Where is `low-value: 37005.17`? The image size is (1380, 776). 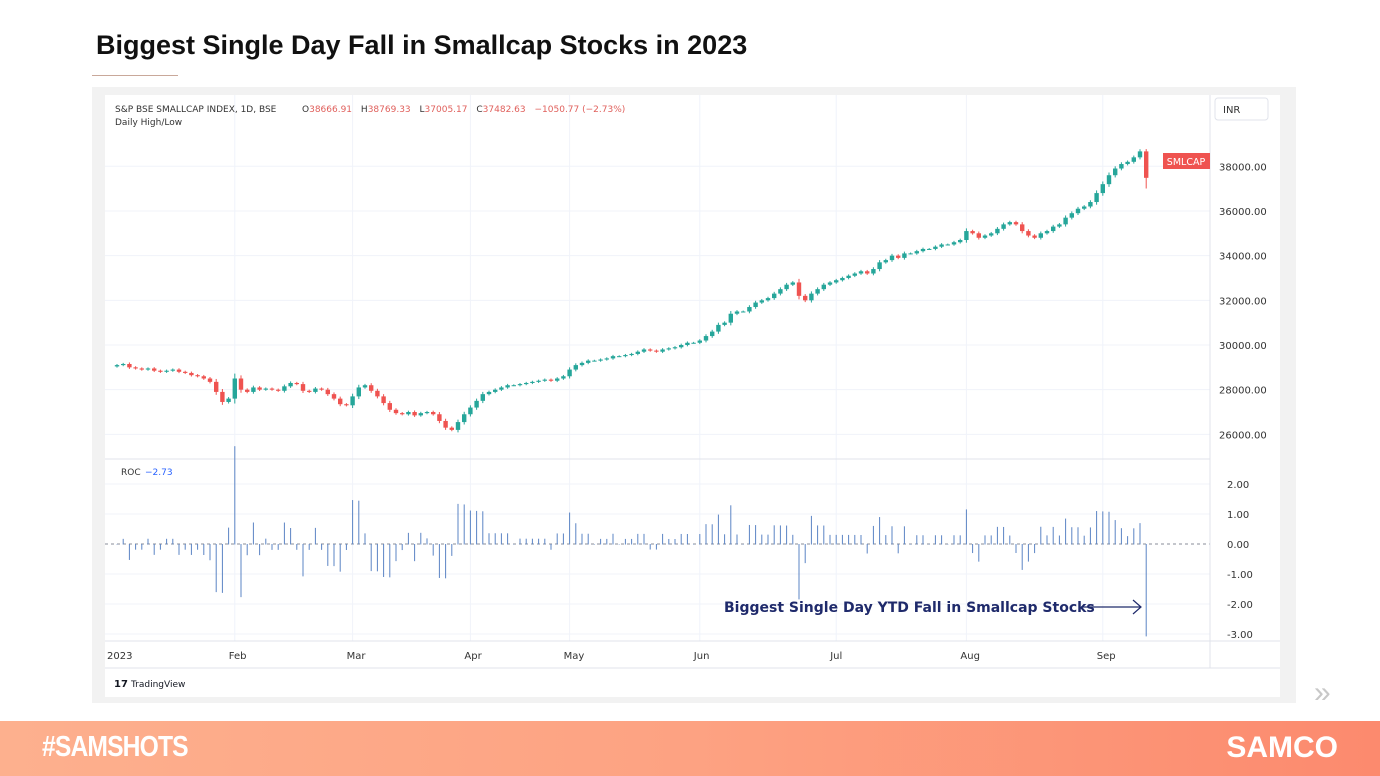 low-value: 37005.17 is located at coordinates (446, 110).